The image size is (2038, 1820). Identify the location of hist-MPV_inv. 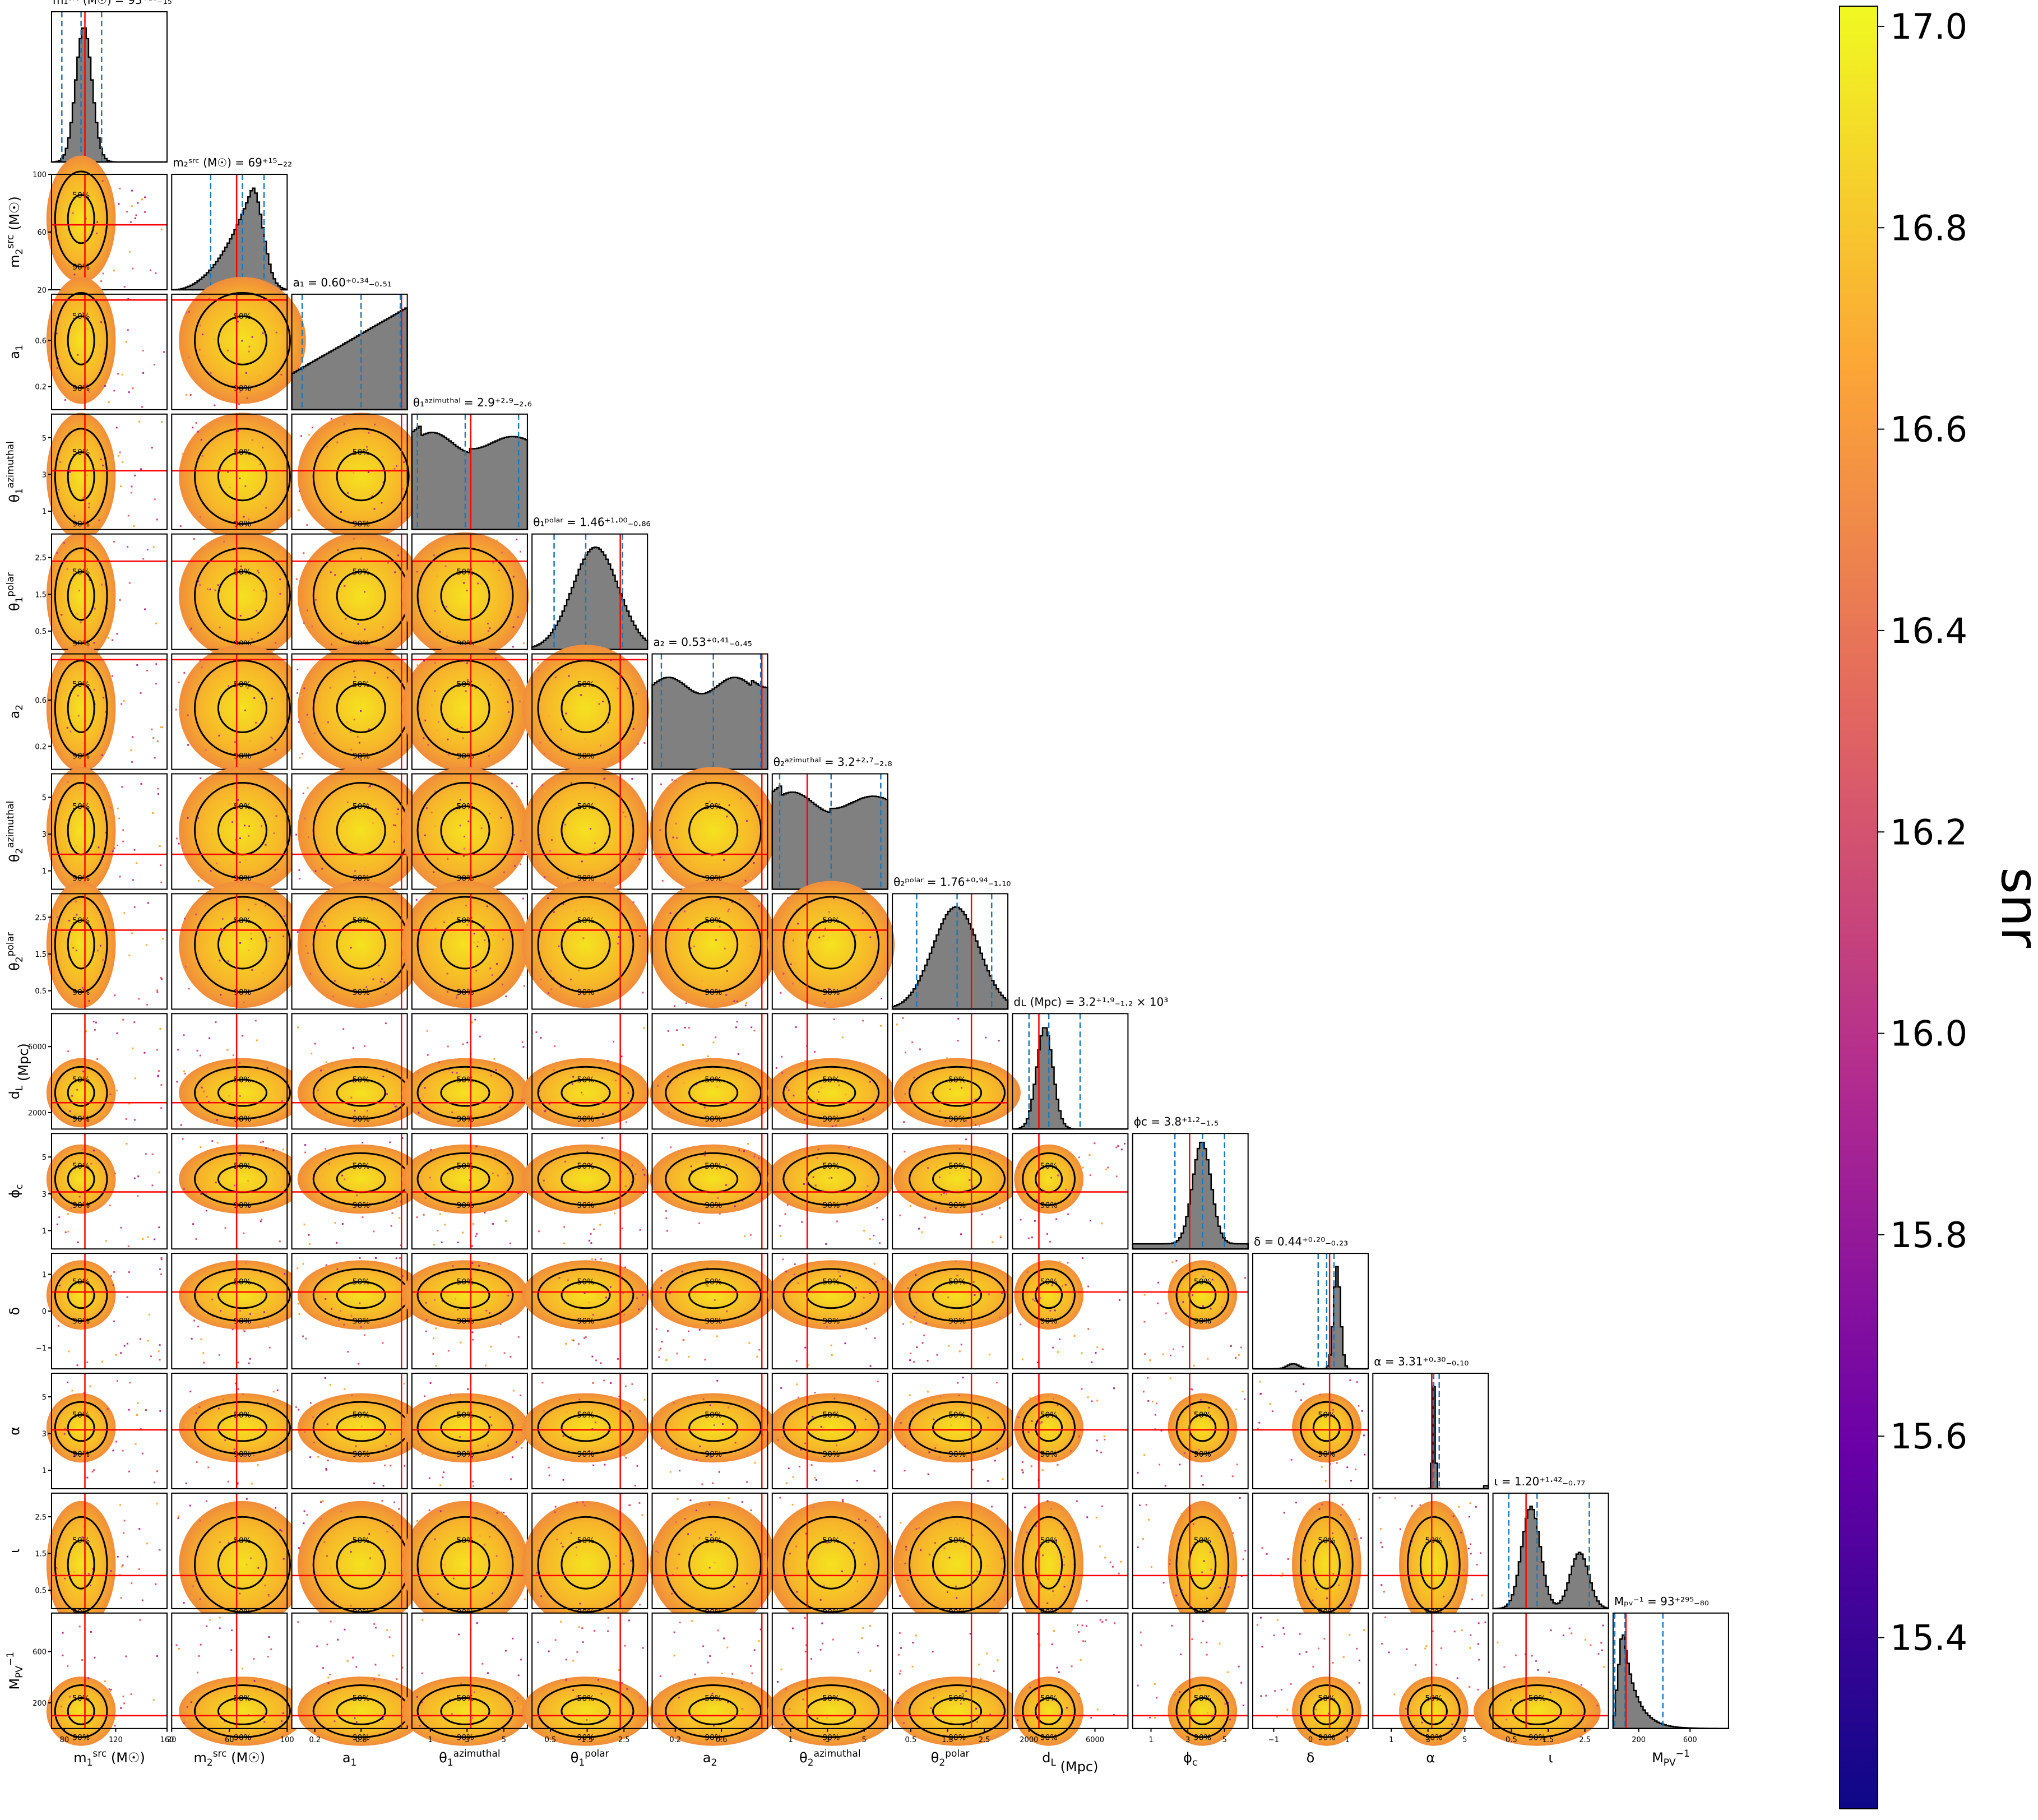
(1671, 1682).